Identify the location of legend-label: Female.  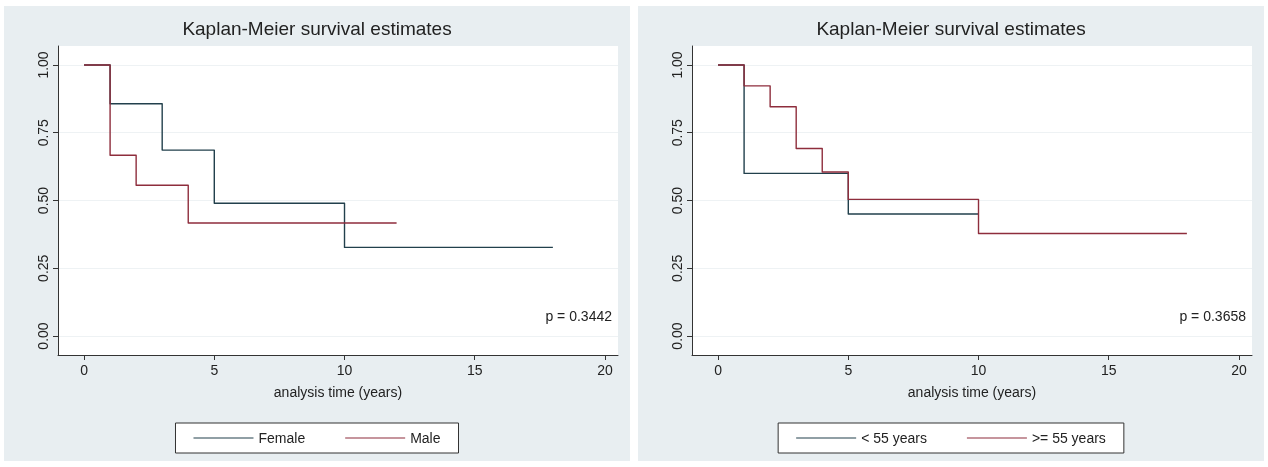
(282, 438).